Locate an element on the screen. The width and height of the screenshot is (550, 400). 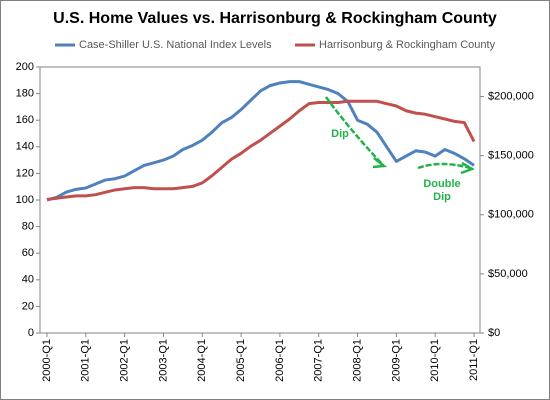
y-tick-label: 100 is located at coordinates (25, 200).